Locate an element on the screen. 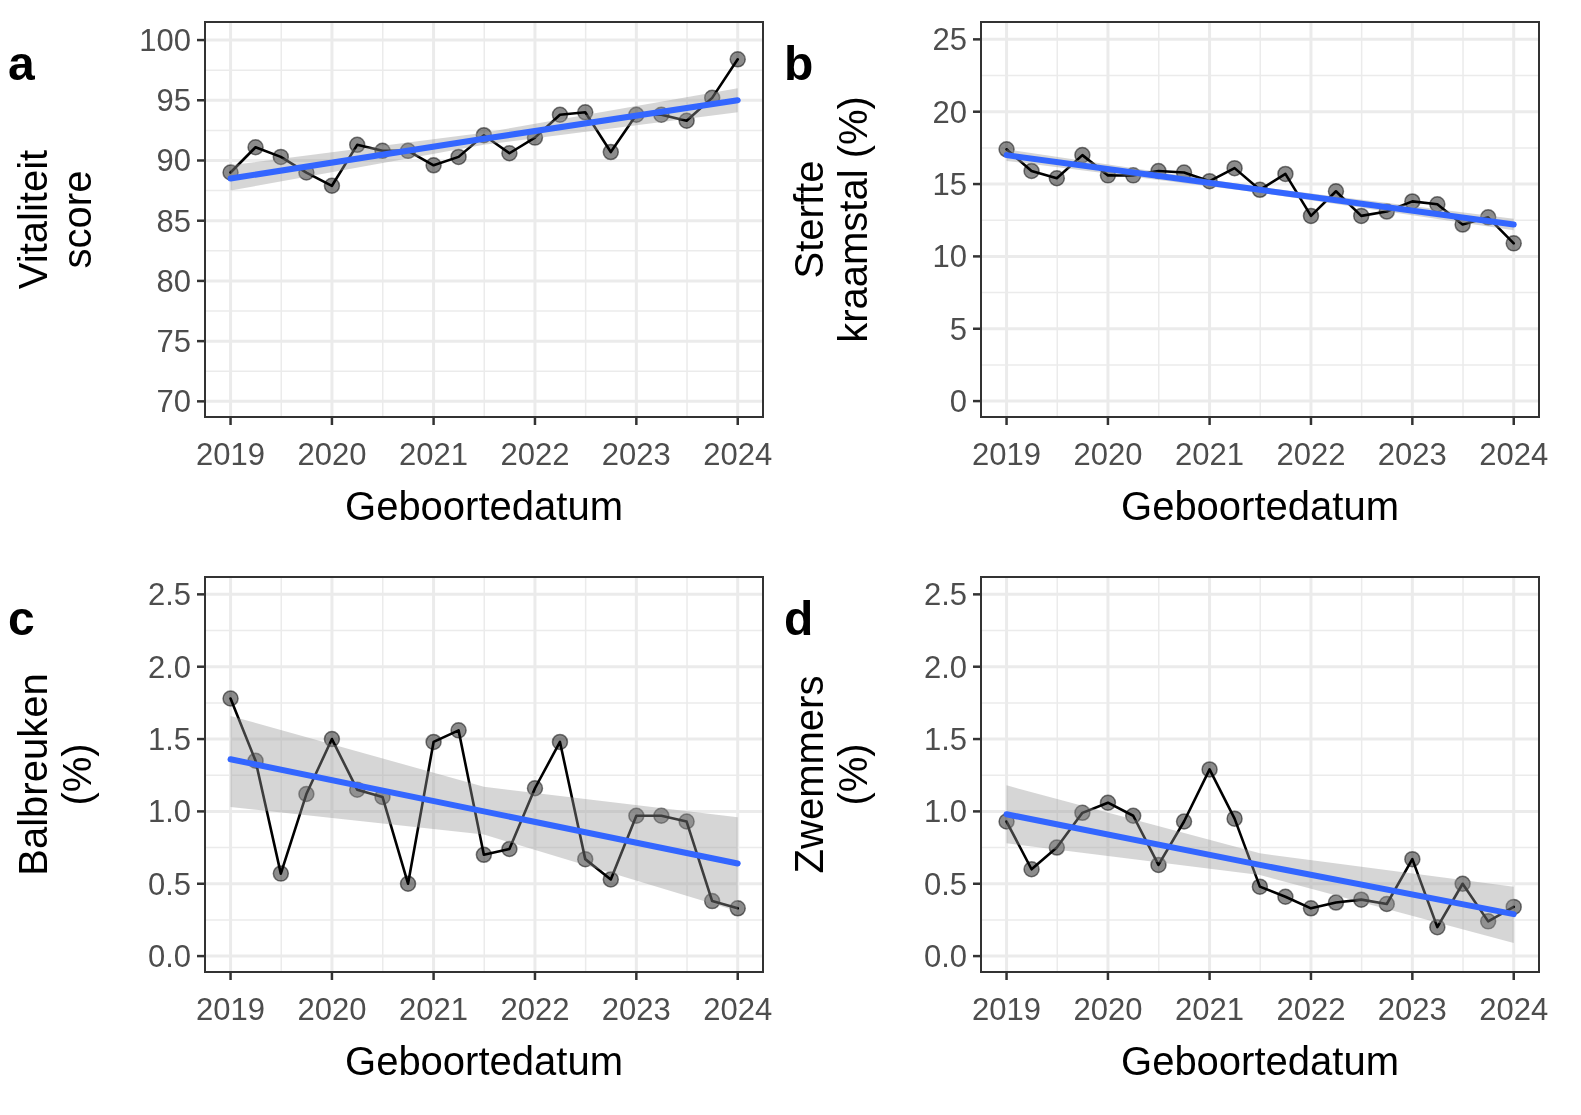 This screenshot has height=1115, width=1581. chart-title: d is located at coordinates (799, 618).